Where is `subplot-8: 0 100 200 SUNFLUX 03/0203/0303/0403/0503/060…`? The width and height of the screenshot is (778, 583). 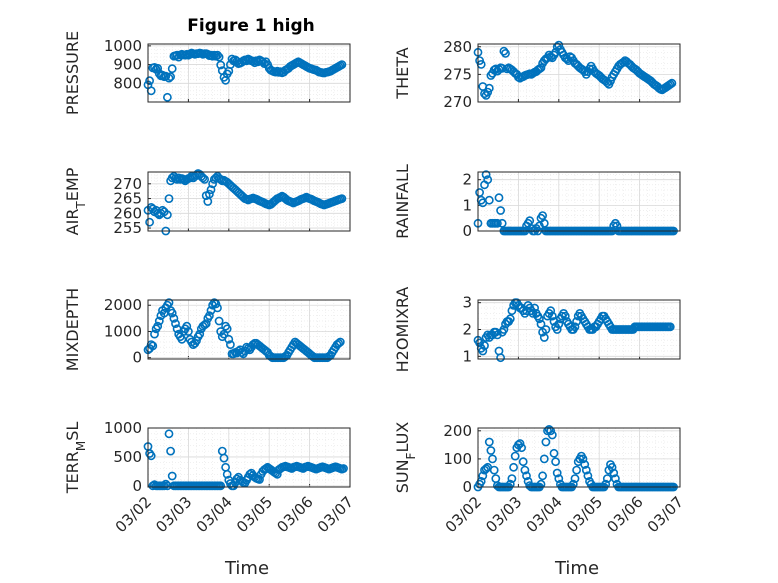
subplot-8: 0 100 200 SUNFLUX 03/0203/0303/0403/0503/060… is located at coordinates (540, 500).